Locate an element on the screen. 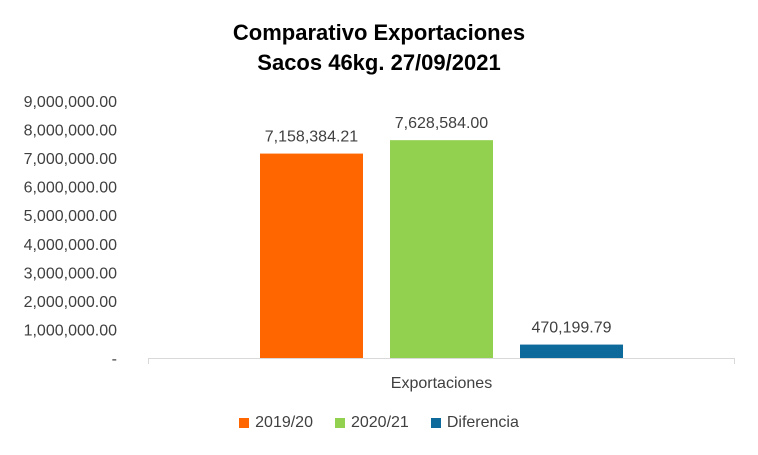 The image size is (758, 455). legend-item: 2020/21 is located at coordinates (371, 423).